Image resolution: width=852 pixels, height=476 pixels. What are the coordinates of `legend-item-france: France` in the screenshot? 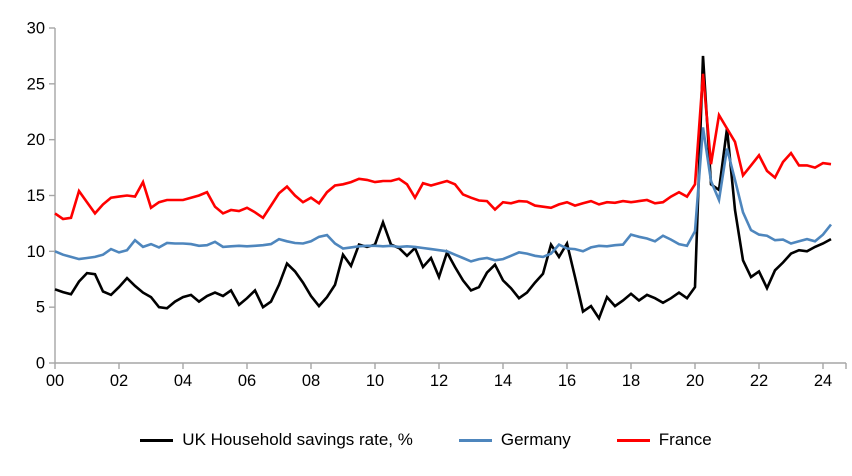 It's located at (664, 440).